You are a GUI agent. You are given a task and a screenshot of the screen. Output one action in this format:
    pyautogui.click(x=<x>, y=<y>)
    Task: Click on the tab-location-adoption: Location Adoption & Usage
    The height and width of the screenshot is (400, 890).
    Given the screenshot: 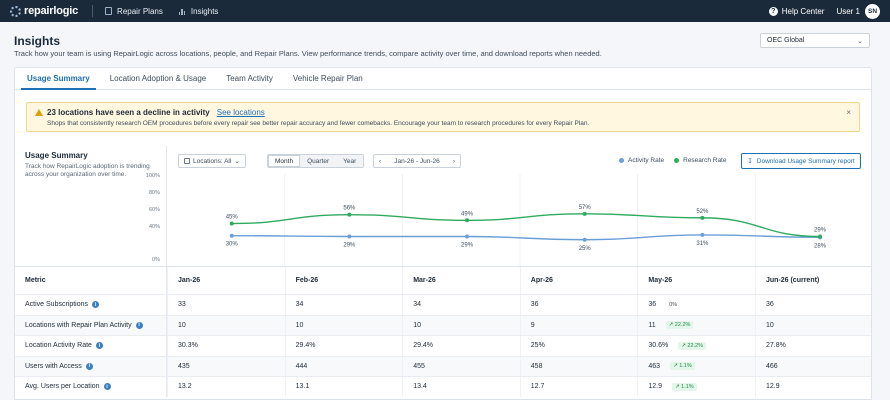 What is the action you would take?
    pyautogui.click(x=158, y=78)
    